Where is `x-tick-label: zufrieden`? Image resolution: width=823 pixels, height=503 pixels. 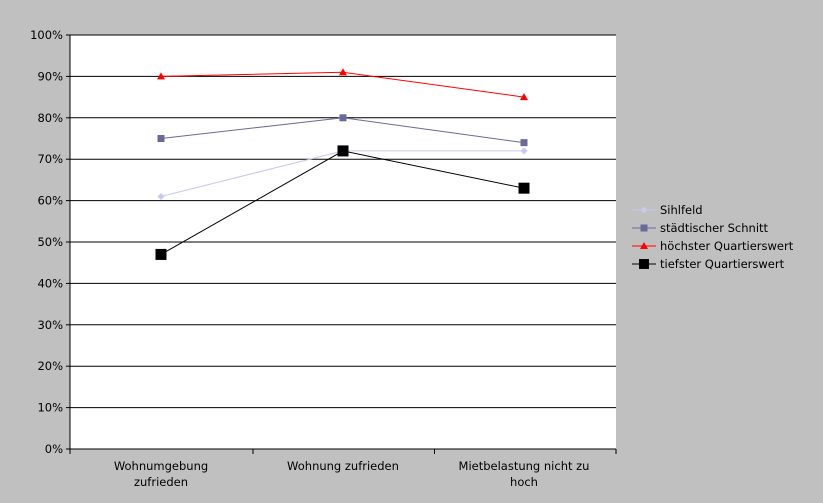 x-tick-label: zufrieden is located at coordinates (161, 482).